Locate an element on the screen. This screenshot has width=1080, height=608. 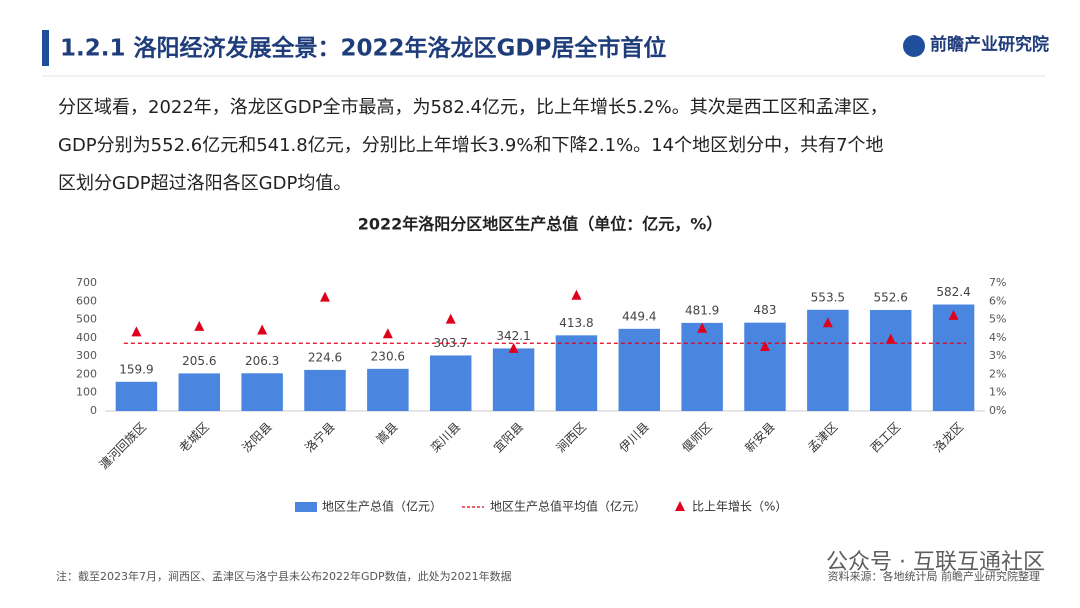
y-tick-label: 300 is located at coordinates (86, 355).